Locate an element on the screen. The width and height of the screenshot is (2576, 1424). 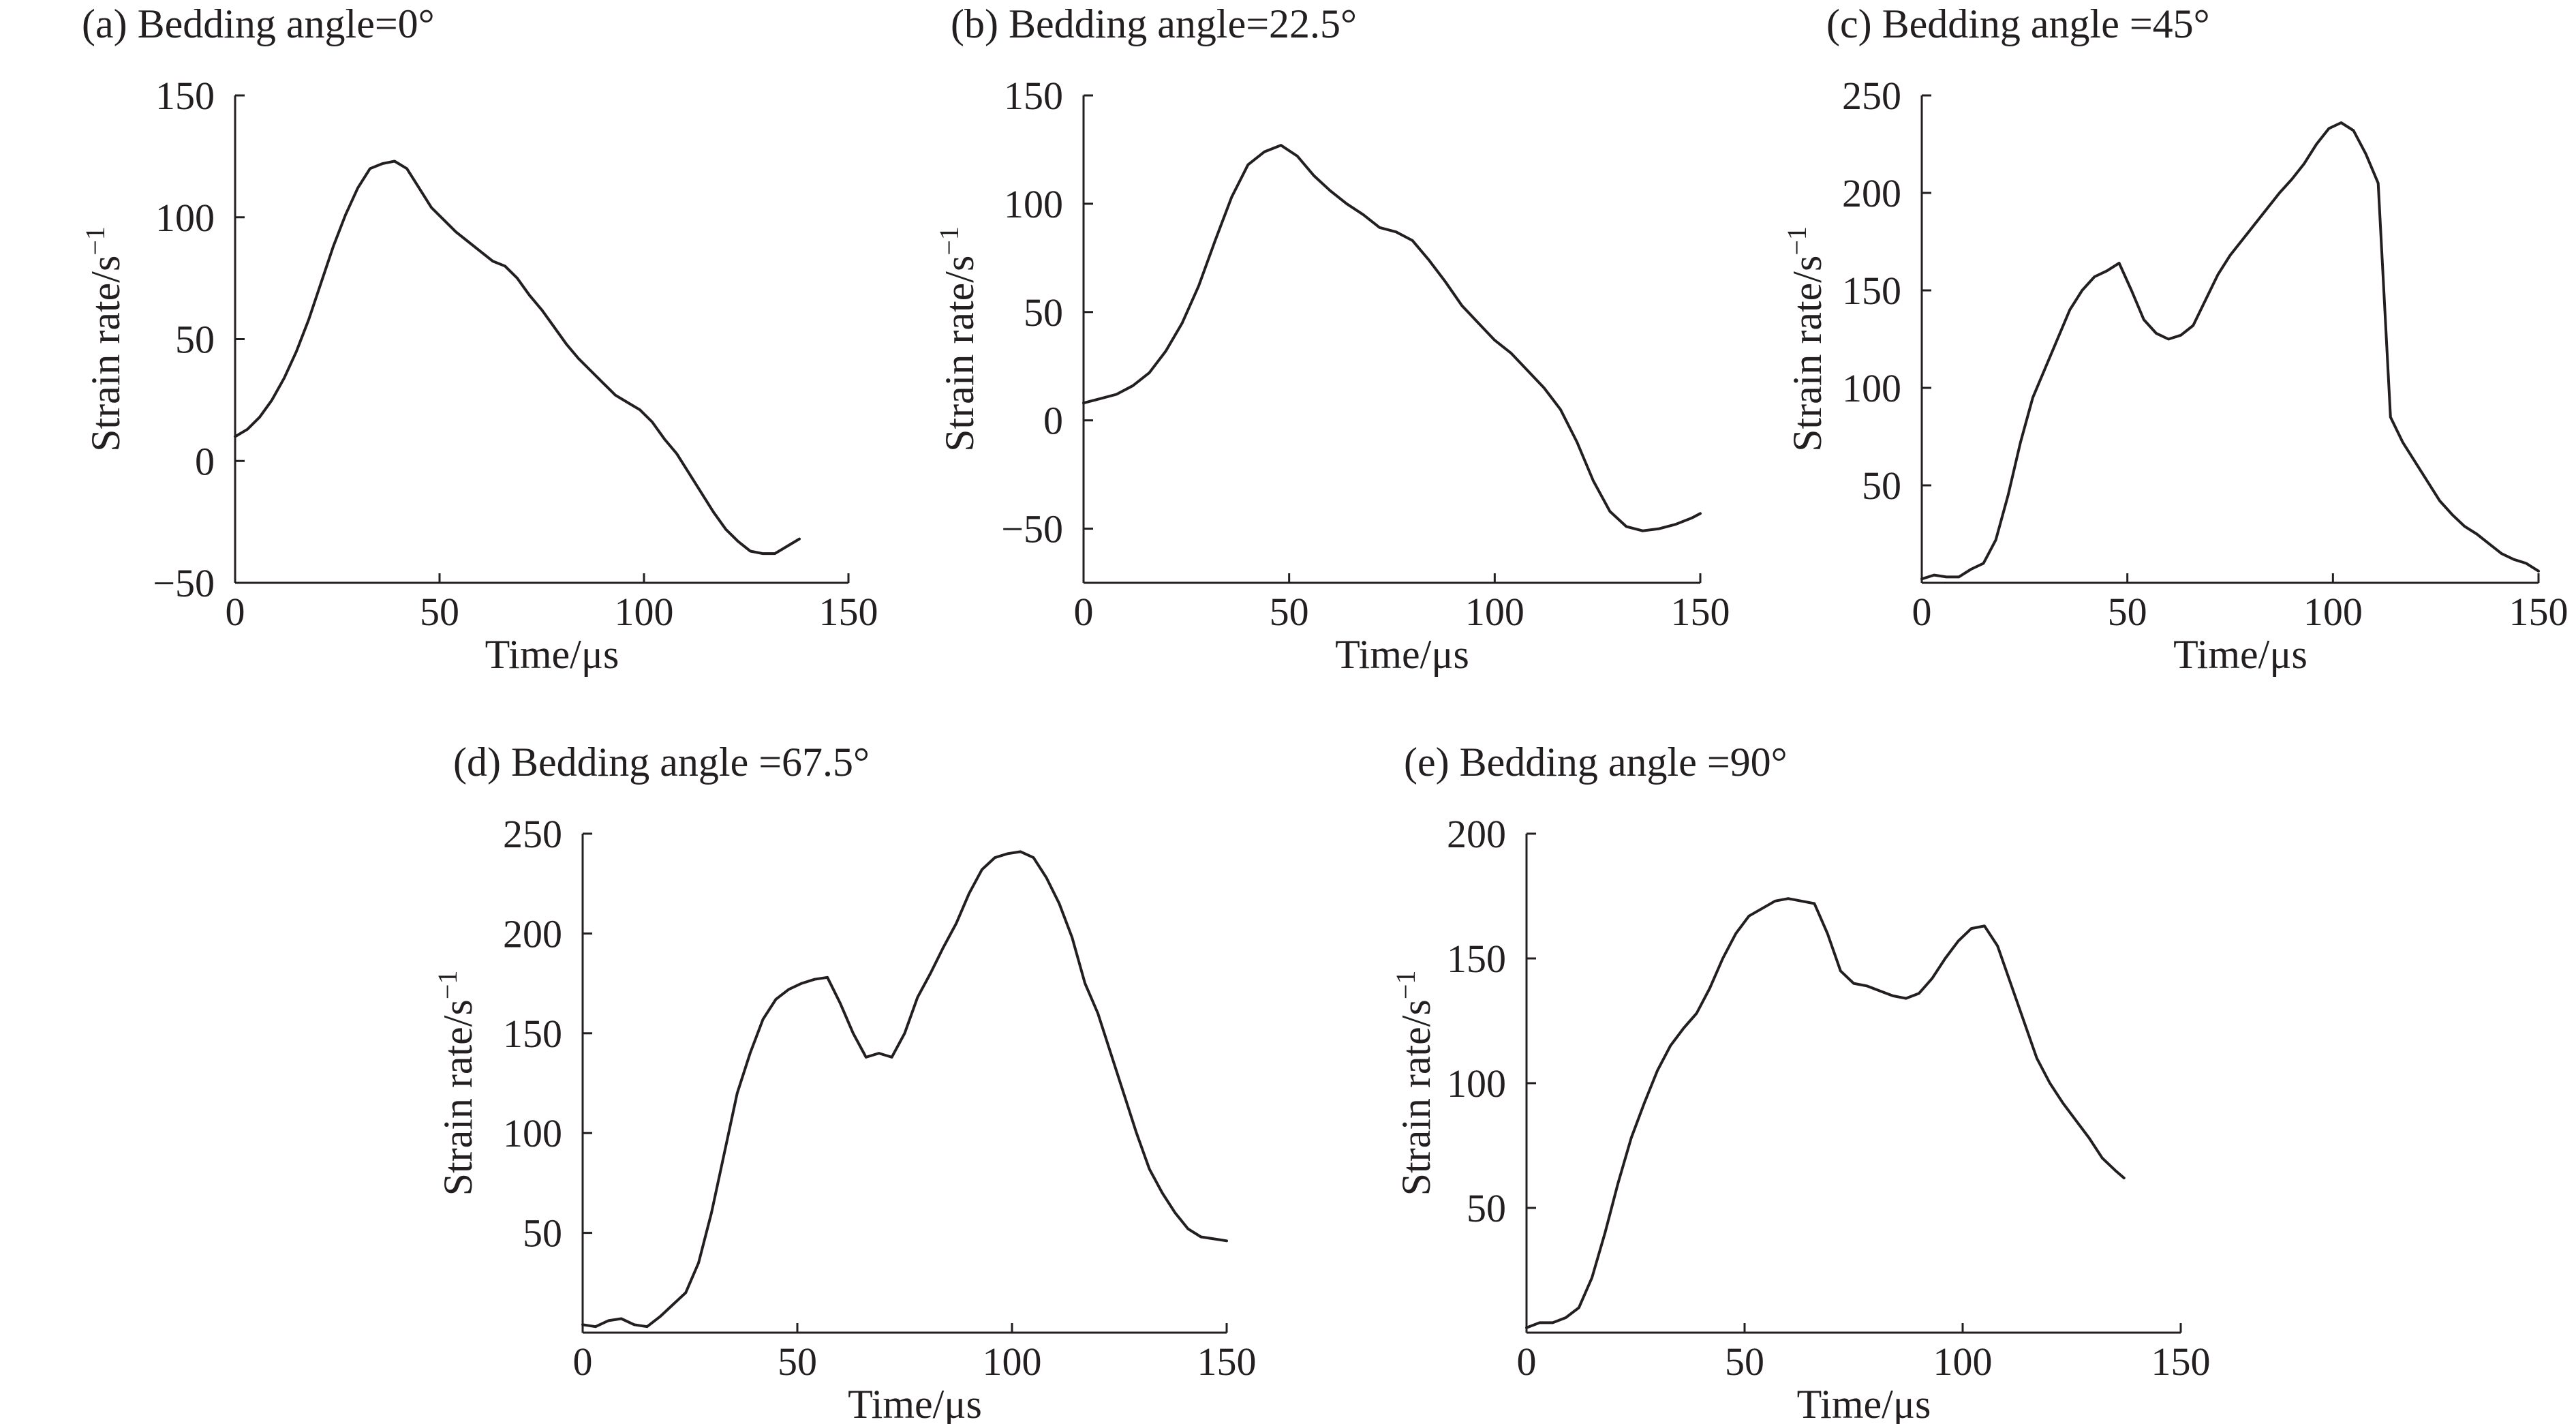
panel-d-y-tick-label: 100 is located at coordinates (532, 1133).